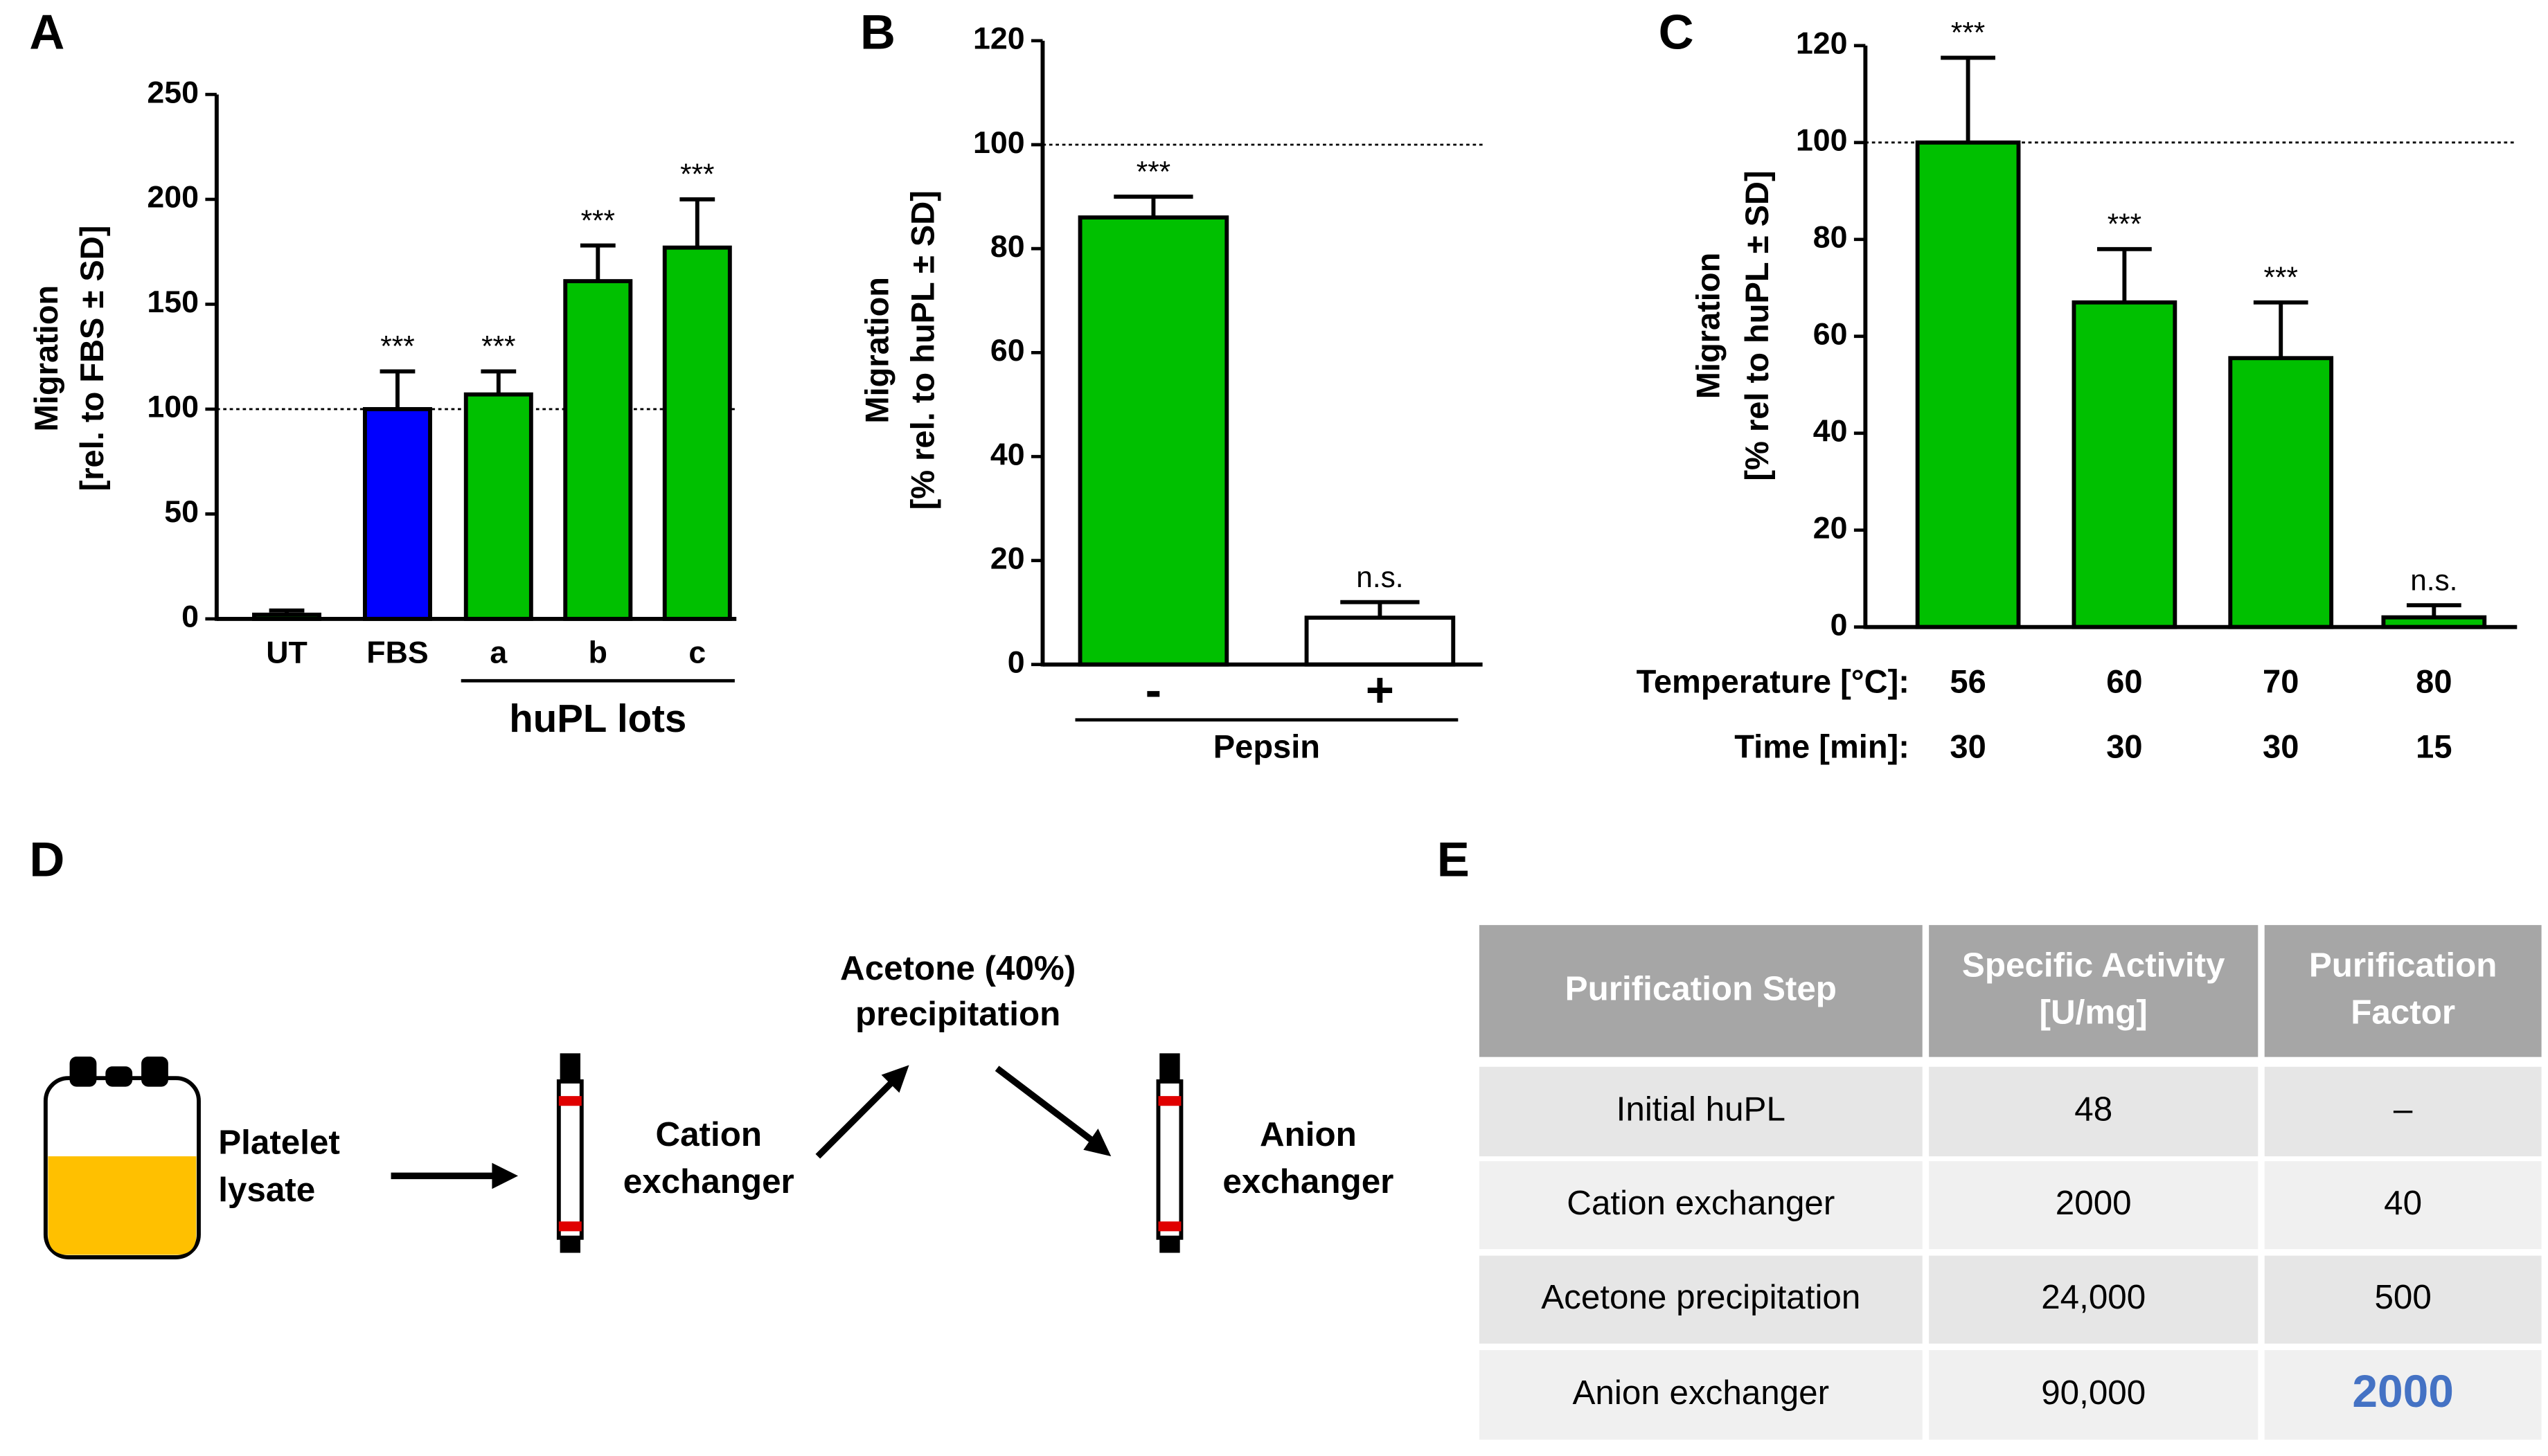  I want to click on table-header-text: Purification Step, so click(1701, 988).